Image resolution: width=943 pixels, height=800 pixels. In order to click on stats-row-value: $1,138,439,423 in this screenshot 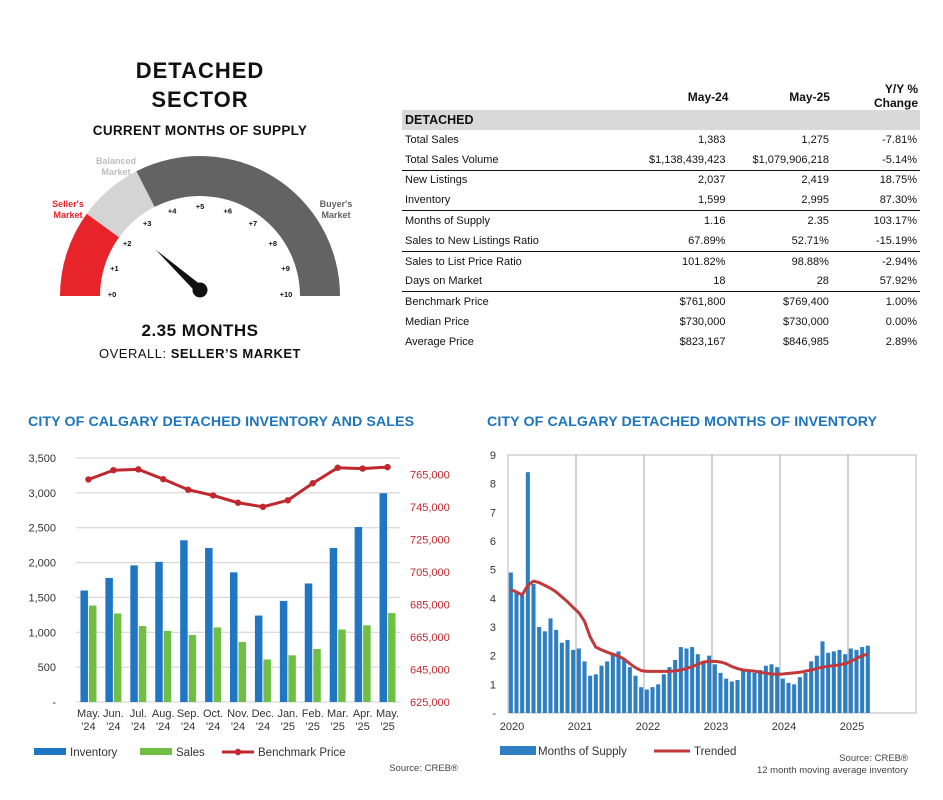, I will do `click(687, 159)`.